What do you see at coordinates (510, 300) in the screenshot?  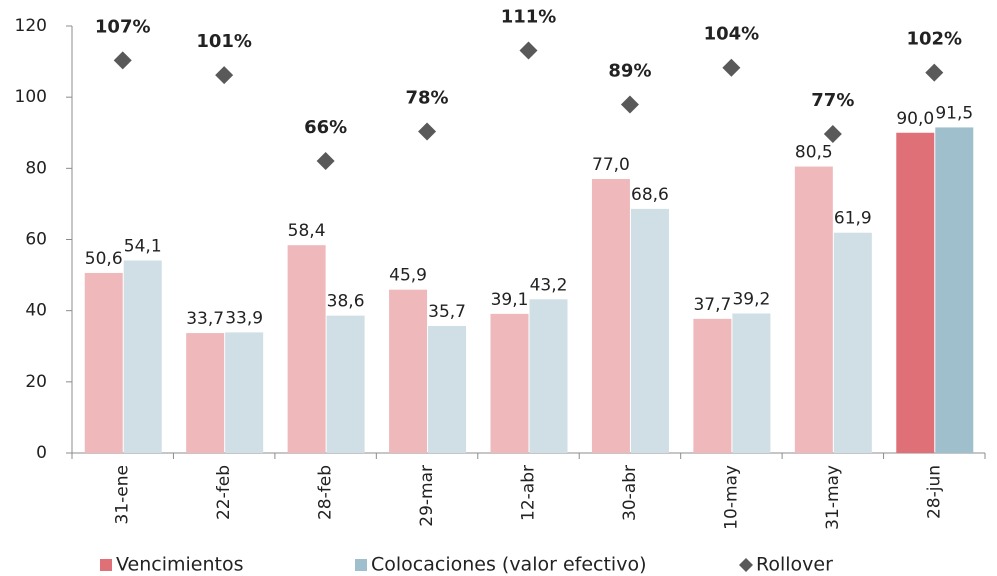 I see `bar-value-label: 39,1` at bounding box center [510, 300].